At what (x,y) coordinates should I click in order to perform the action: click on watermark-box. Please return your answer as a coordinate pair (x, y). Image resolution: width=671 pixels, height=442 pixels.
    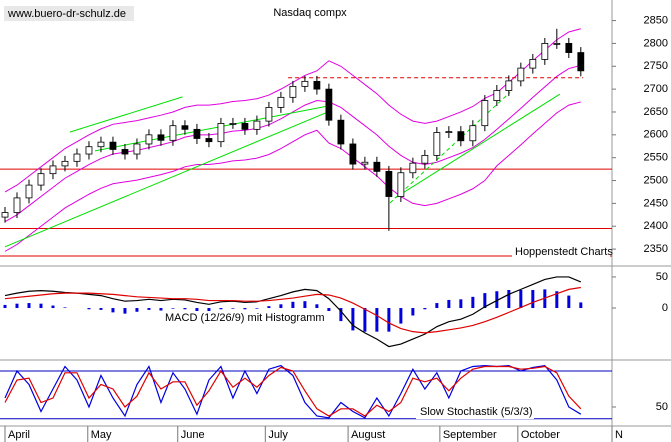
    Looking at the image, I should click on (69, 13).